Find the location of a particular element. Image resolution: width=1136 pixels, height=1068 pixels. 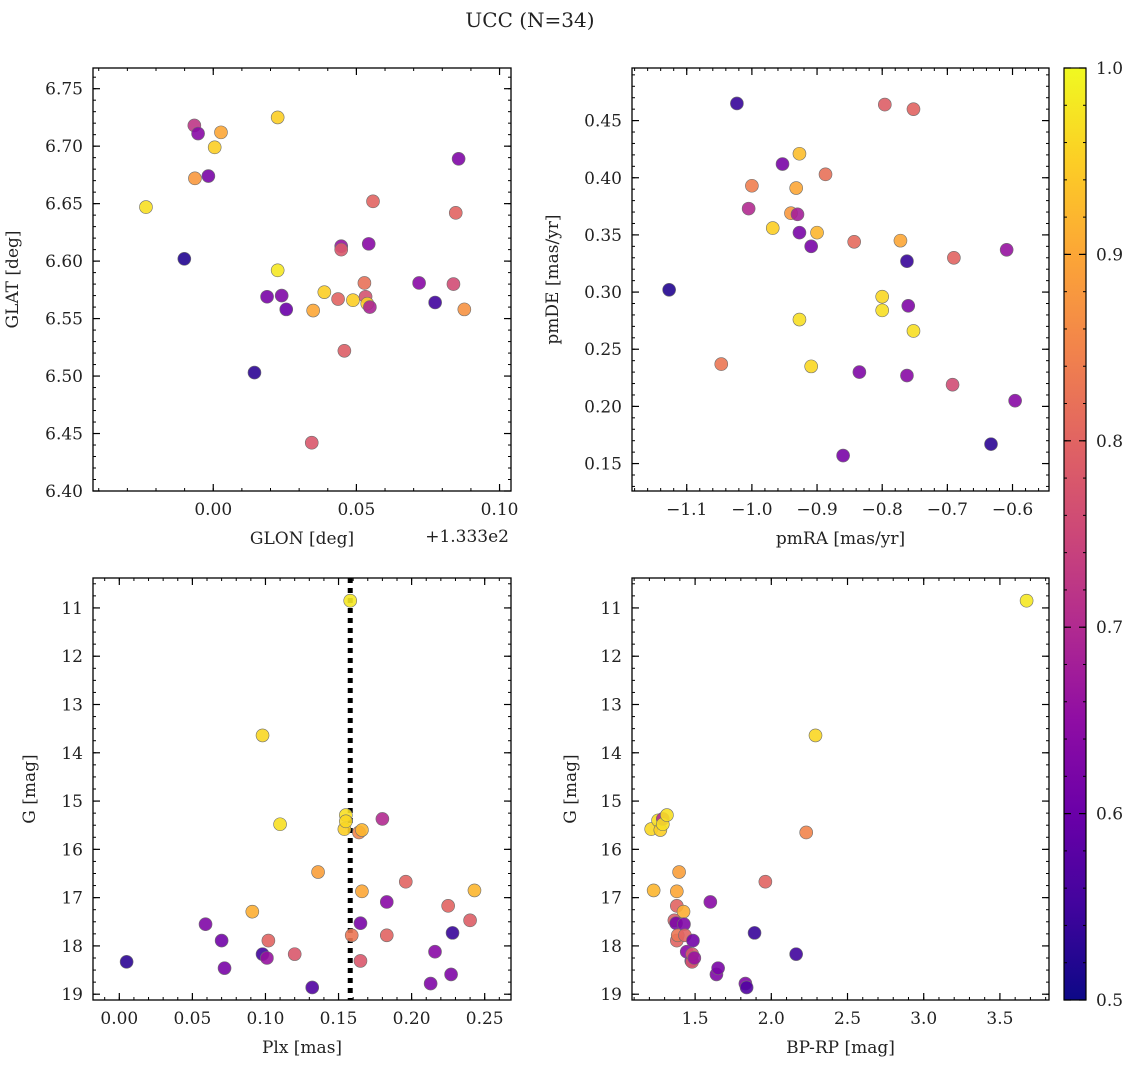

colorbar: 0.5 0.6 0.7 0.8 0.9 1.0 is located at coordinates (1093, 535).